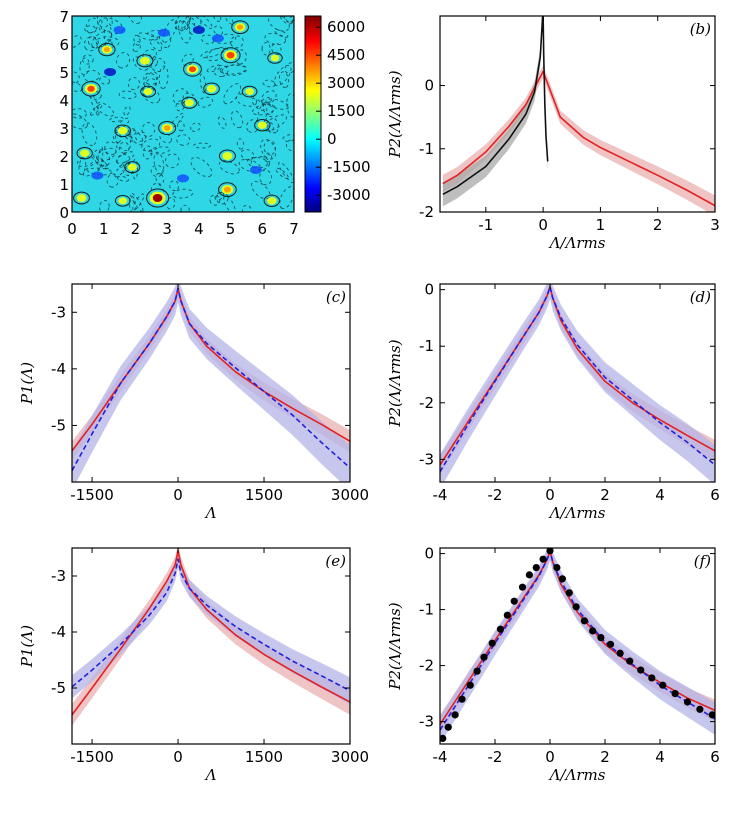 This screenshot has width=731, height=827. Describe the element at coordinates (64, 45) in the screenshot. I see `y-tick-label: 6` at that location.